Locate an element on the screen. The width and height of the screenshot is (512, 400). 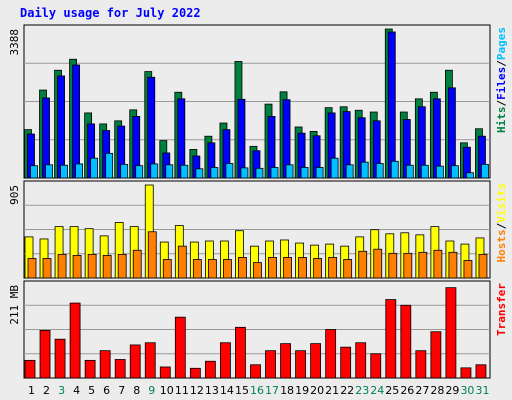
x-tick-label: 23 is located at coordinates (362, 390).